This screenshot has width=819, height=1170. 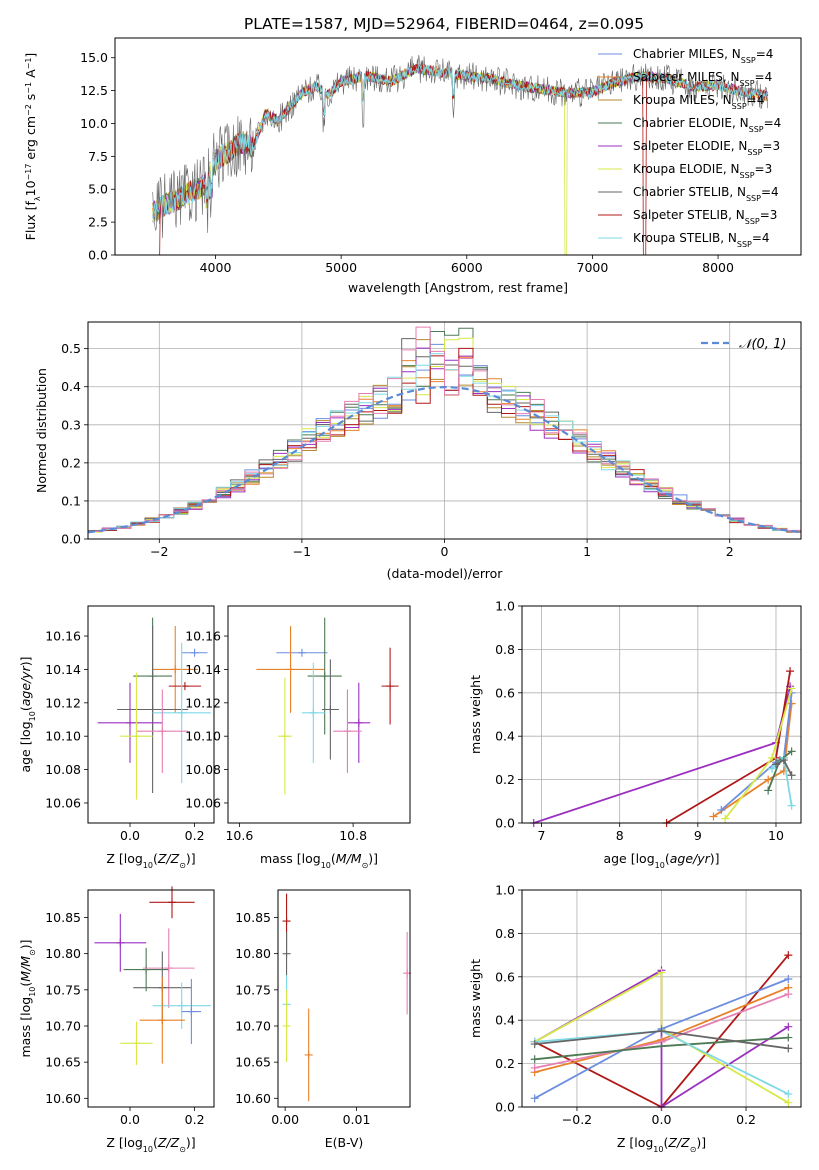 What do you see at coordinates (444, 459) in the screenshot?
I see `normal-curve-line` at bounding box center [444, 459].